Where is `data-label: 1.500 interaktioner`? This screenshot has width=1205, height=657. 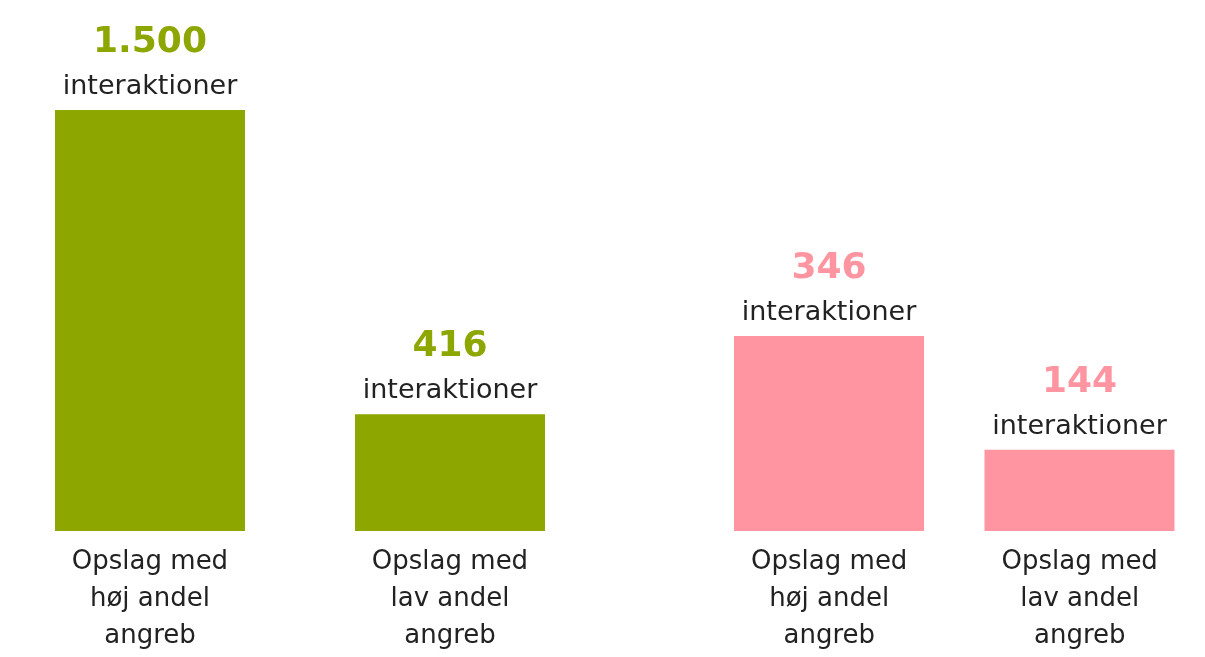
data-label: 1.500 interaktioner is located at coordinates (150, 59).